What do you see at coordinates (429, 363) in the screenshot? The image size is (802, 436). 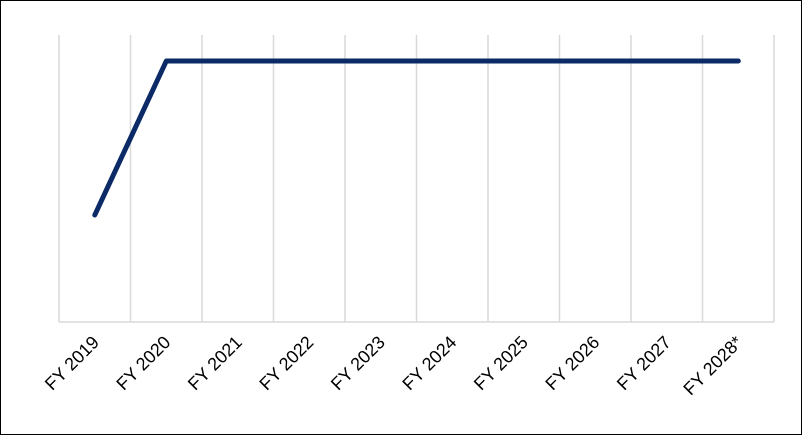 I see `x-tick-label: FY 2024` at bounding box center [429, 363].